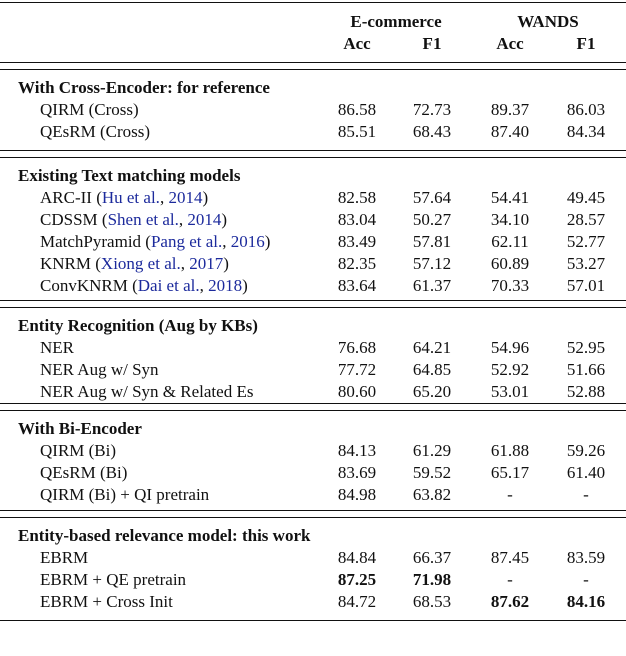 The image size is (626, 656). Describe the element at coordinates (71, 197) in the screenshot. I see `name-text: ARC-II (` at that location.